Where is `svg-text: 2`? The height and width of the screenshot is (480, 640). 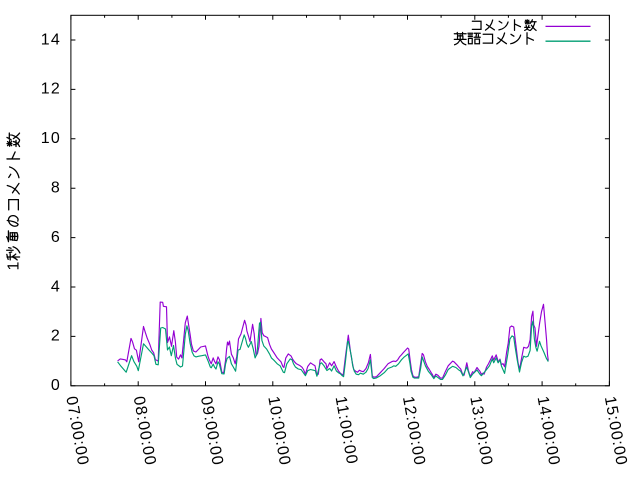 svg-text: 2 is located at coordinates (56, 336).